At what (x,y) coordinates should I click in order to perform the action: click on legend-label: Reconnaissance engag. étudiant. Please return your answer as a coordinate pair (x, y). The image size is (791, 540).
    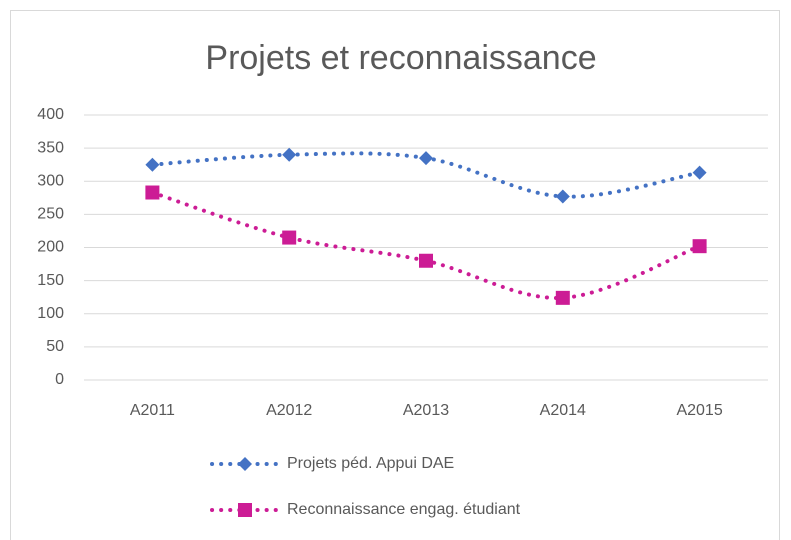
    Looking at the image, I should click on (404, 509).